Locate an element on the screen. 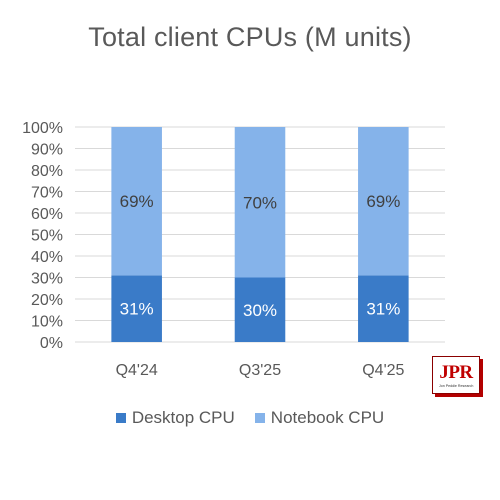 This screenshot has width=500, height=500. legend-swatch-desktop is located at coordinates (120, 418).